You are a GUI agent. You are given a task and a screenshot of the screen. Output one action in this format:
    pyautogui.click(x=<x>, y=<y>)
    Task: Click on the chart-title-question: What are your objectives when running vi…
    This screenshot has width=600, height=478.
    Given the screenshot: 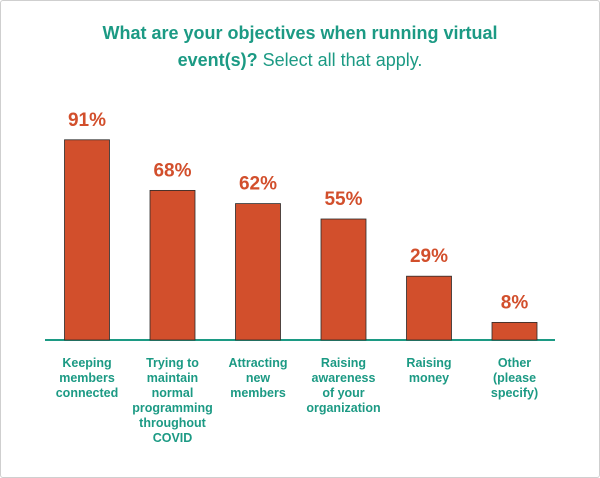 What is the action you would take?
    pyautogui.click(x=300, y=46)
    